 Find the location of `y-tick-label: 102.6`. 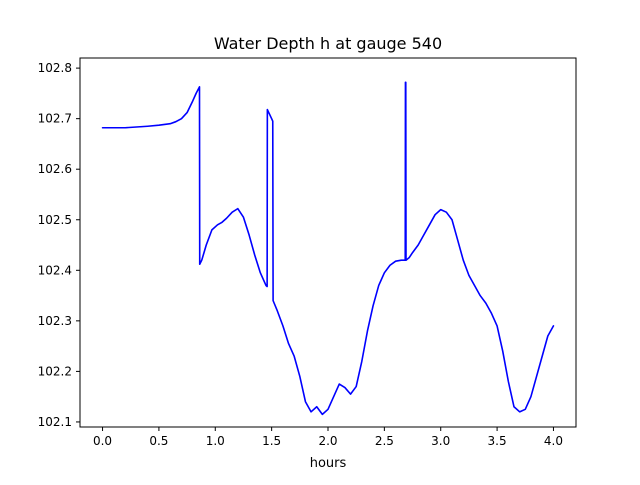

y-tick-label: 102.6 is located at coordinates (55, 169).